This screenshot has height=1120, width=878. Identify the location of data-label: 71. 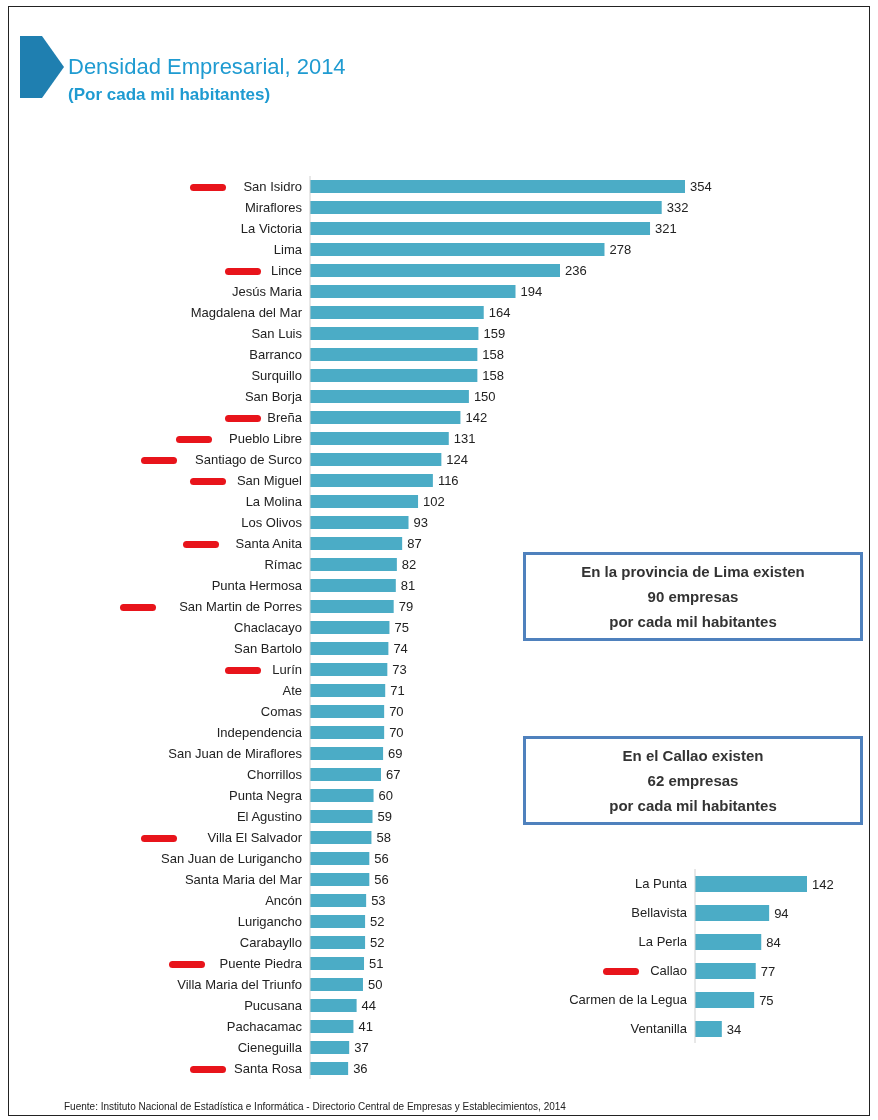
(397, 691).